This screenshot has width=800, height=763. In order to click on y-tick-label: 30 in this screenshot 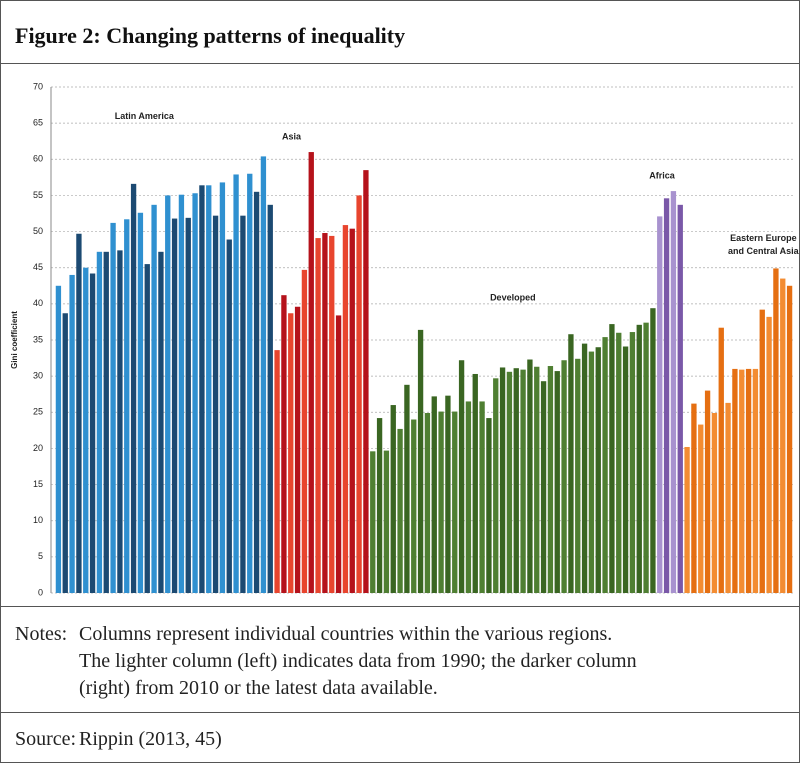, I will do `click(38, 376)`.